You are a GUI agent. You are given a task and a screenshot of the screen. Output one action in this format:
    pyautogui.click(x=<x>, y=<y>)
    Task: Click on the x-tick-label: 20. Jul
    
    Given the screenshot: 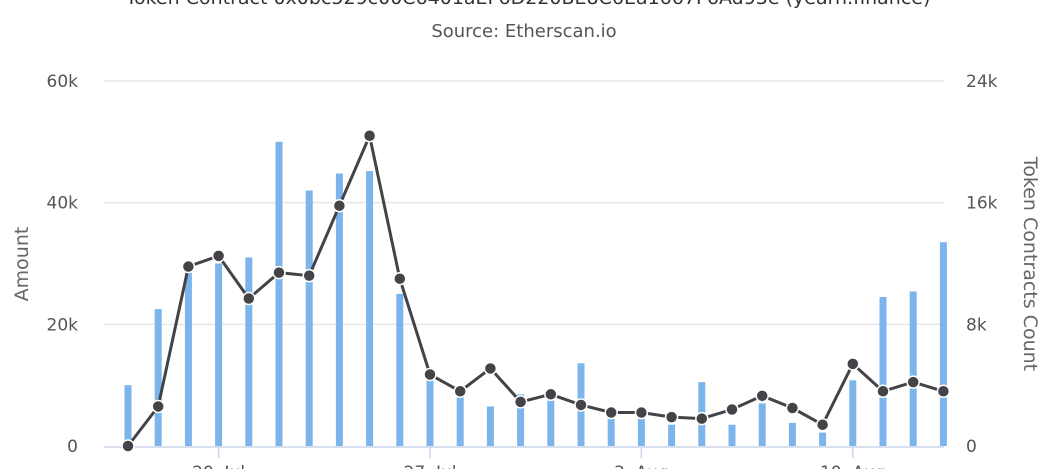 What is the action you would take?
    pyautogui.click(x=218, y=466)
    